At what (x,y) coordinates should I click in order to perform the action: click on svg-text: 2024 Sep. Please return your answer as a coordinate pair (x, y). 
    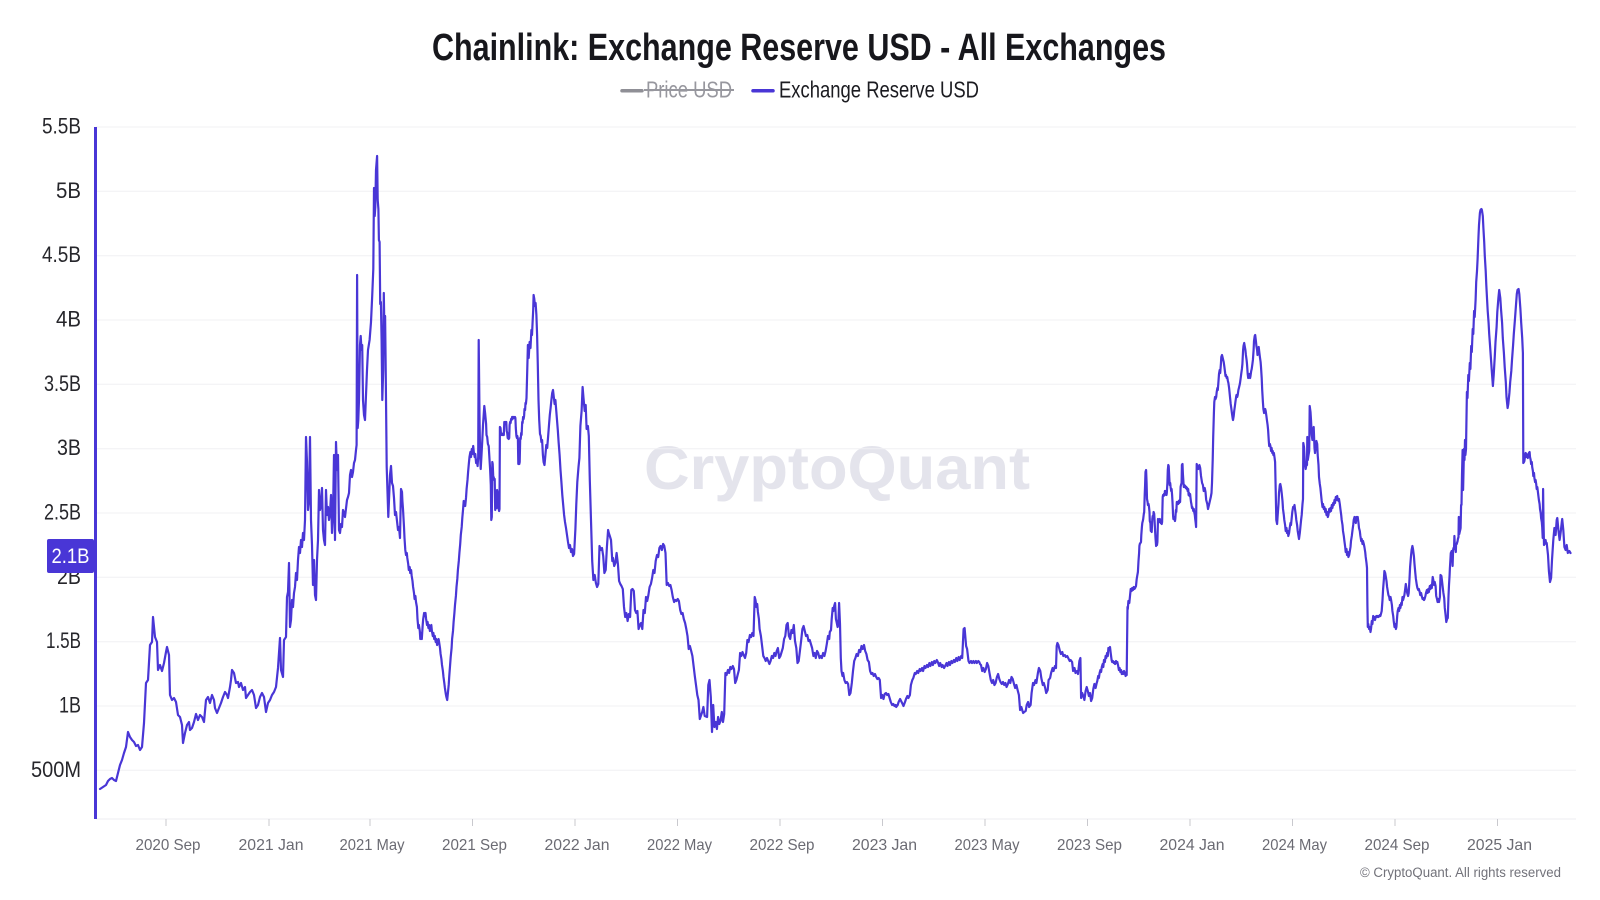
    Looking at the image, I should click on (1397, 845).